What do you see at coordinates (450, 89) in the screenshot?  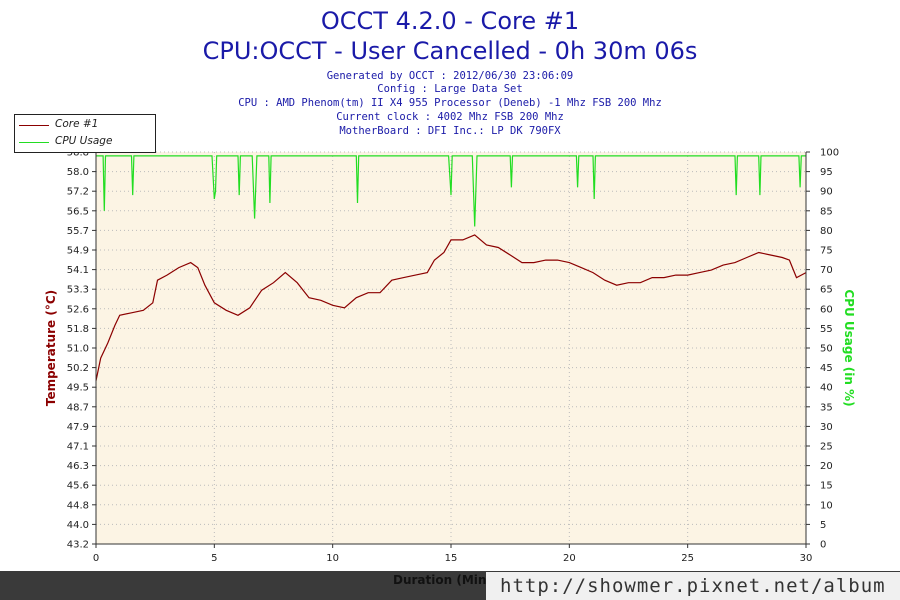 I see `info-config: Config : Large Data Set` at bounding box center [450, 89].